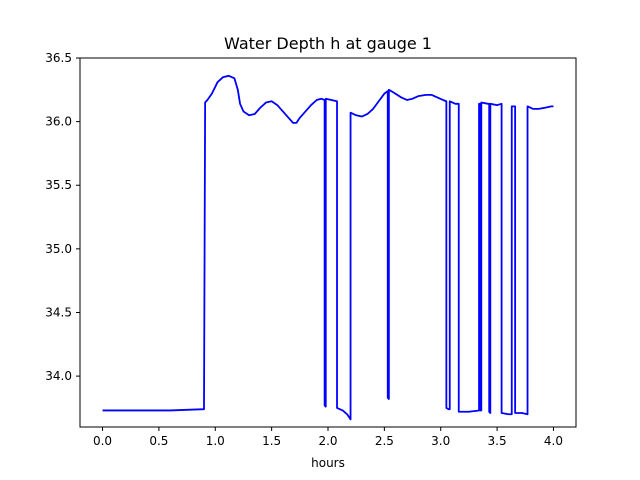 This screenshot has width=640, height=480. Describe the element at coordinates (58, 249) in the screenshot. I see `y-tick-label: 35.0` at that location.